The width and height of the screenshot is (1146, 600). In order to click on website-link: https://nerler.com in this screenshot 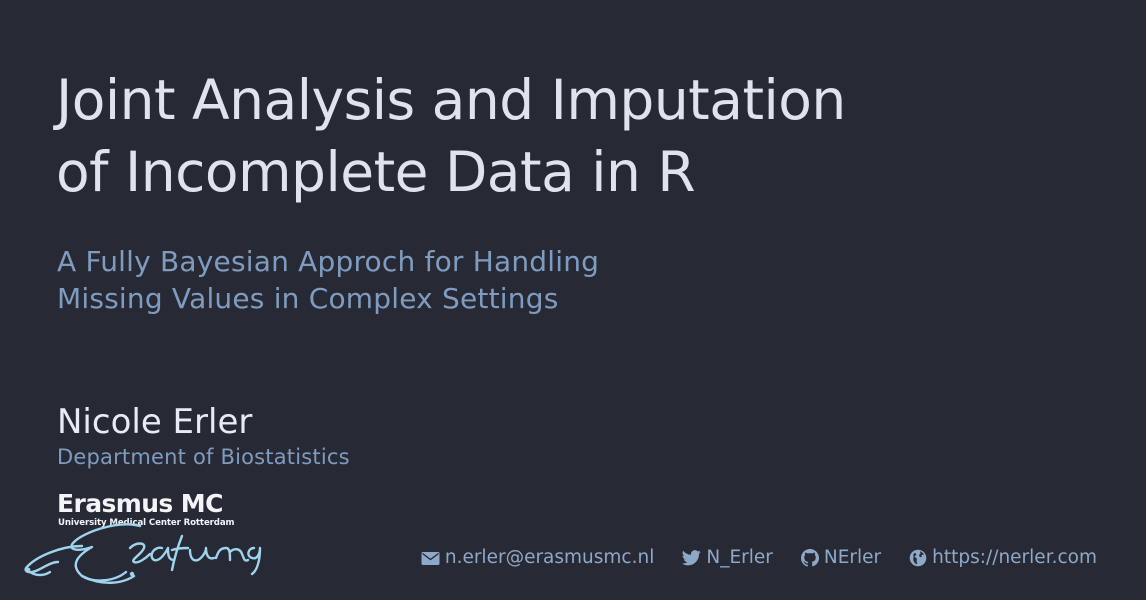, I will do `click(1014, 557)`.